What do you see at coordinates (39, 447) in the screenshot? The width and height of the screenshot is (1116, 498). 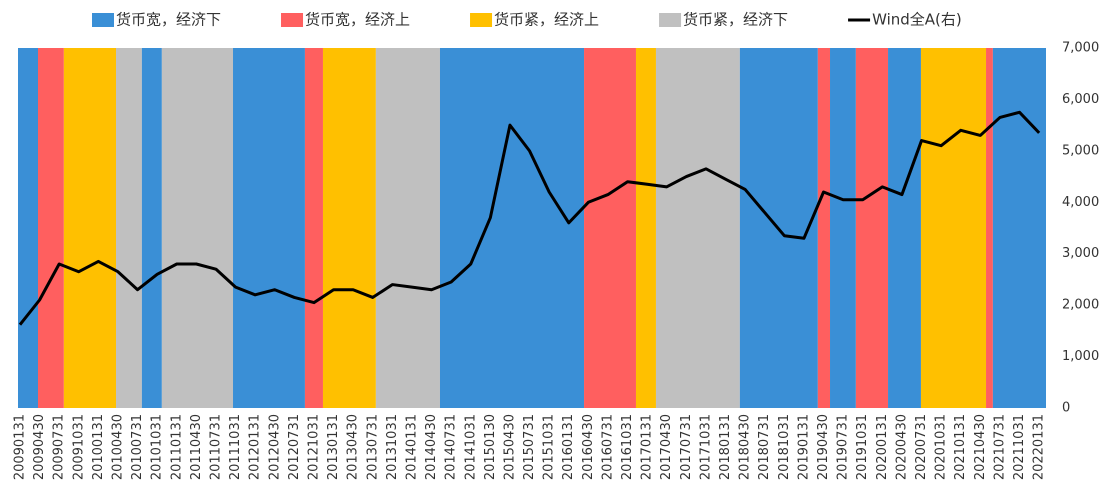 I see `x-tick-label: 20090430` at bounding box center [39, 447].